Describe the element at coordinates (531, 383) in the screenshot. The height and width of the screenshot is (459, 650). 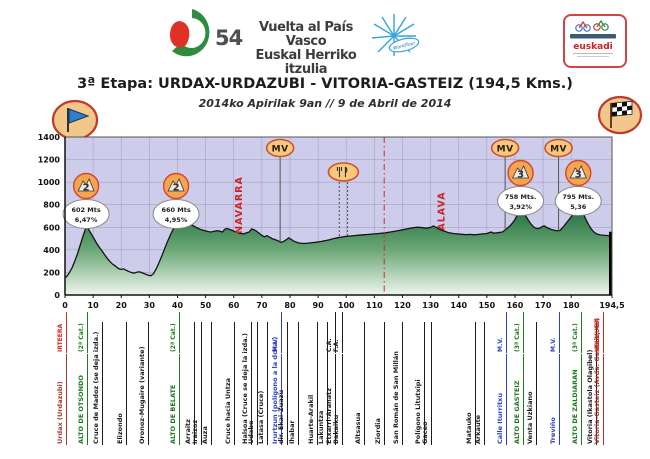
I see `route-label: Venta Uzkiano` at that location.